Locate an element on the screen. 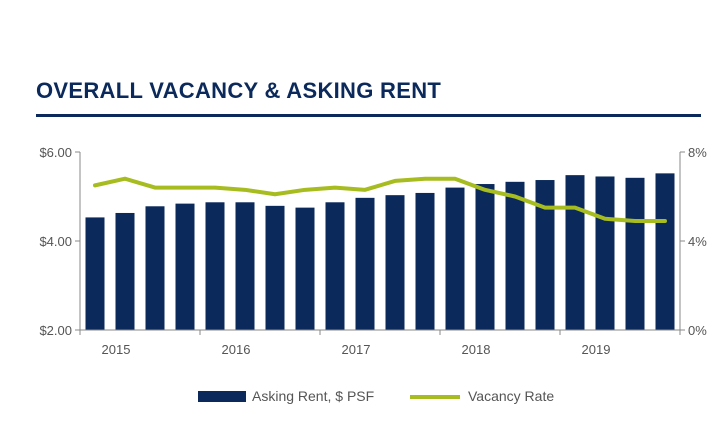  x-tick-label: 2015 is located at coordinates (116, 349).